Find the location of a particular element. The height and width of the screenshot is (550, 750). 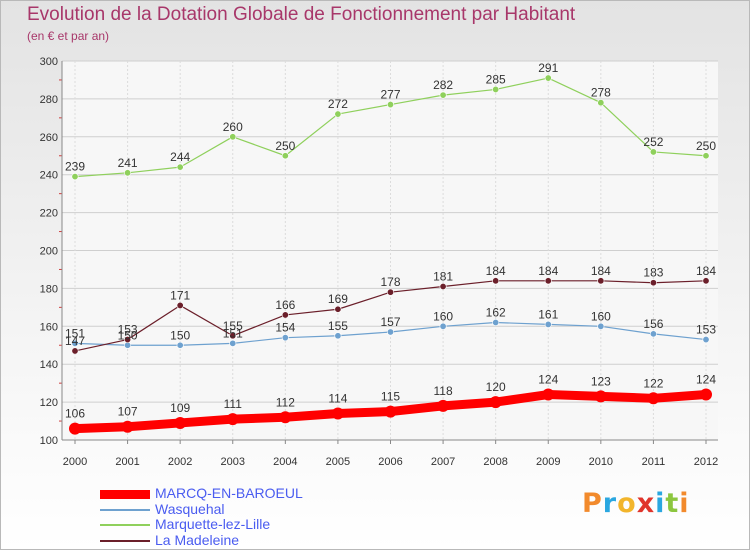

legend-label: MARCQ-EN-BAROEUL is located at coordinates (229, 493).